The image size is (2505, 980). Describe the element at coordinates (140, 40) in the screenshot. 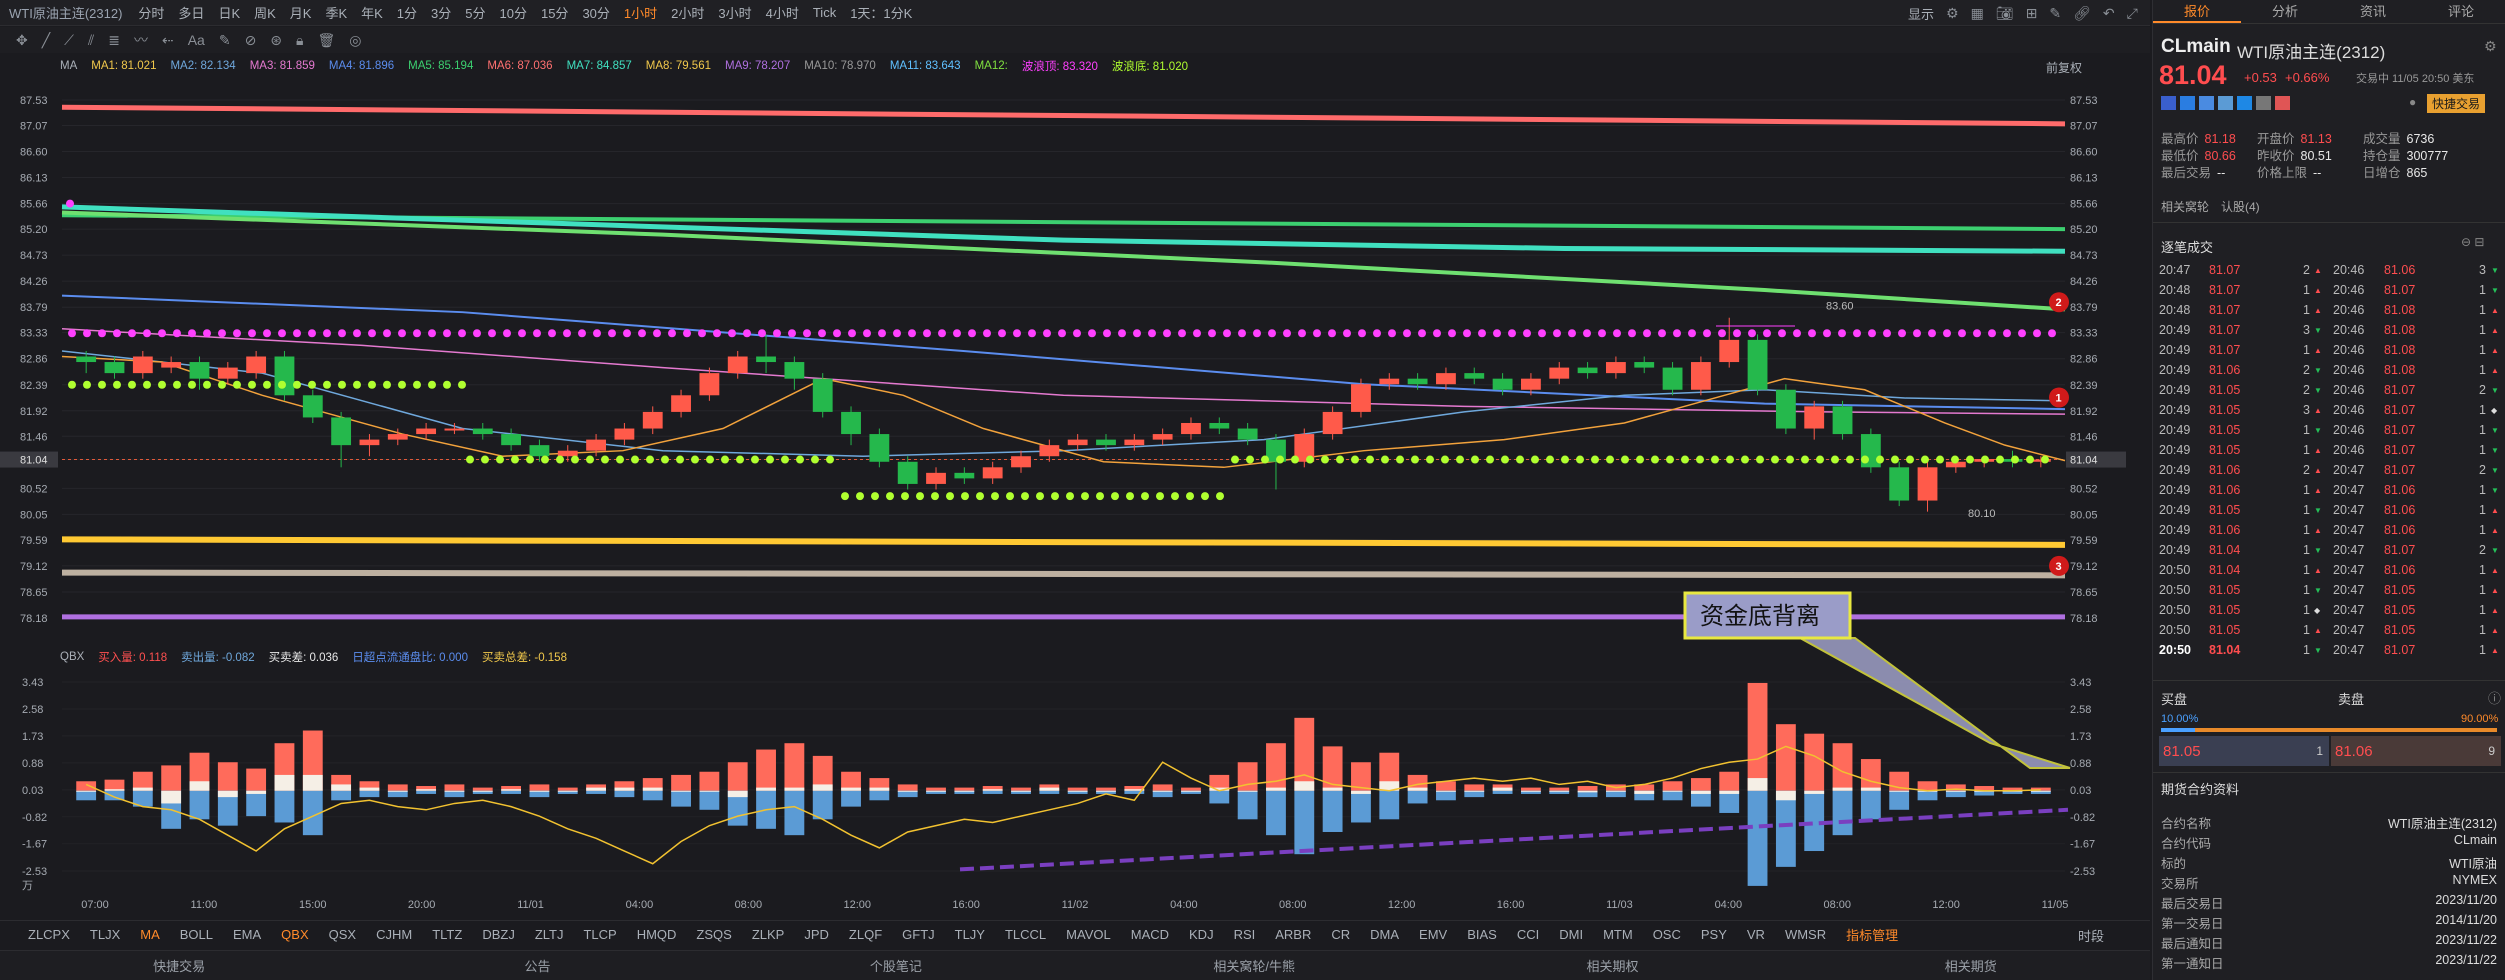

I see `wave-tool-icon: 〰` at that location.